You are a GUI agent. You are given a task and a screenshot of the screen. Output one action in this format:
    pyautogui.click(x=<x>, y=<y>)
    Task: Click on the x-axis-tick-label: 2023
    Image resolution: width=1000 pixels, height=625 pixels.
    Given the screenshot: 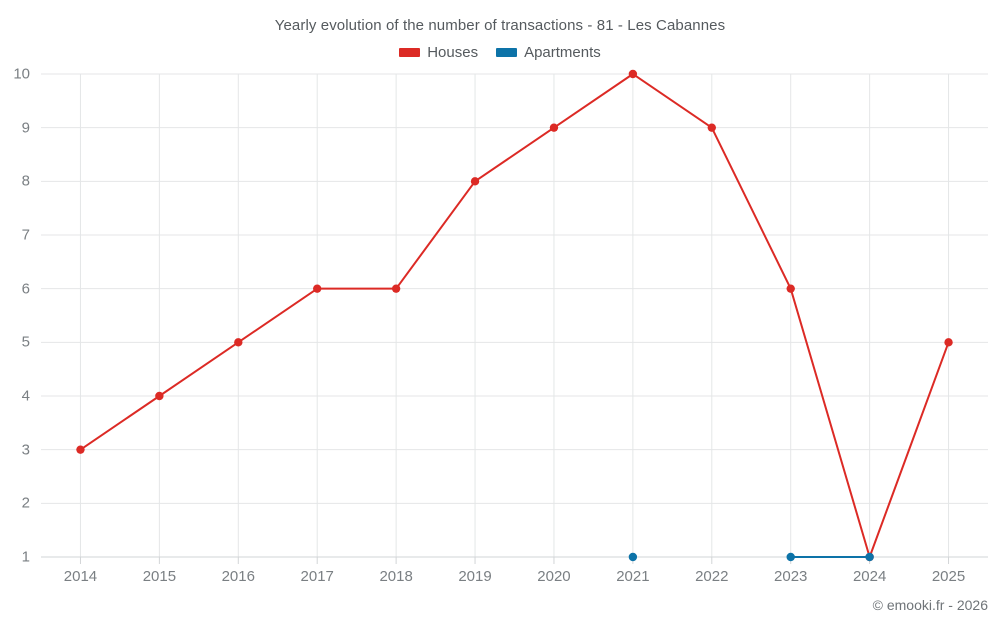 What is the action you would take?
    pyautogui.click(x=791, y=576)
    